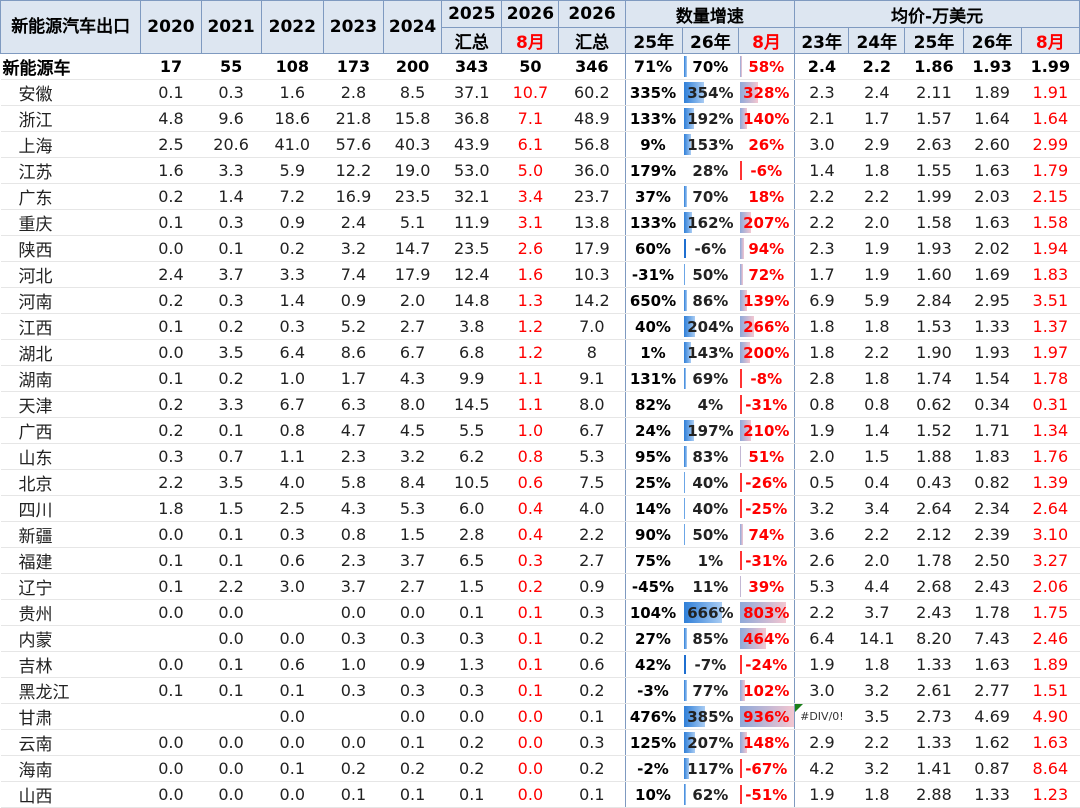 This screenshot has width=1080, height=808. Describe the element at coordinates (653, 457) in the screenshot. I see `growth-25: 95%` at that location.